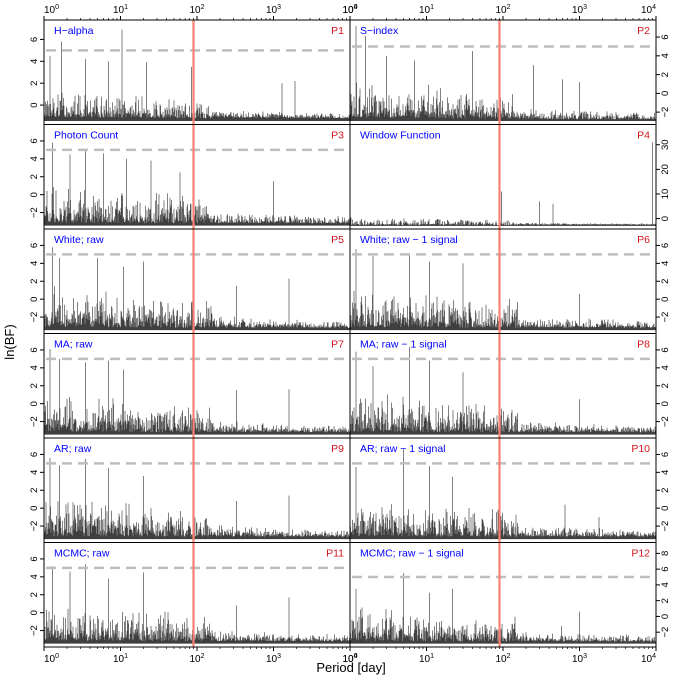 This screenshot has width=700, height=682. What do you see at coordinates (665, 169) in the screenshot?
I see `y-tick-label: 20` at bounding box center [665, 169].